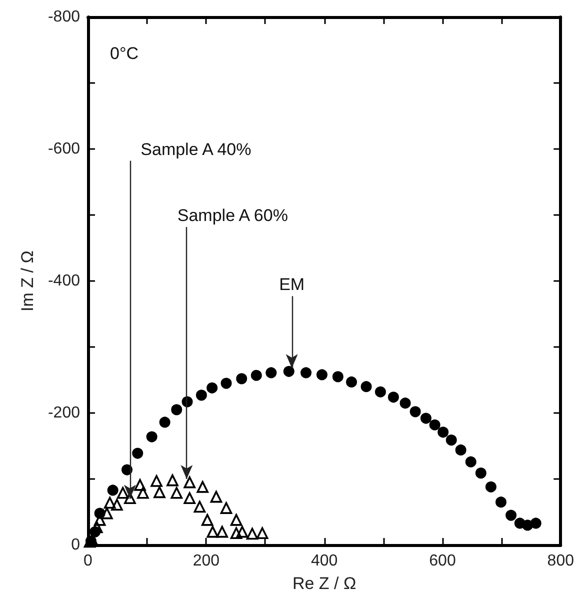 This screenshot has height=607, width=577. Describe the element at coordinates (64, 413) in the screenshot. I see `y-tick-label: -200` at that location.